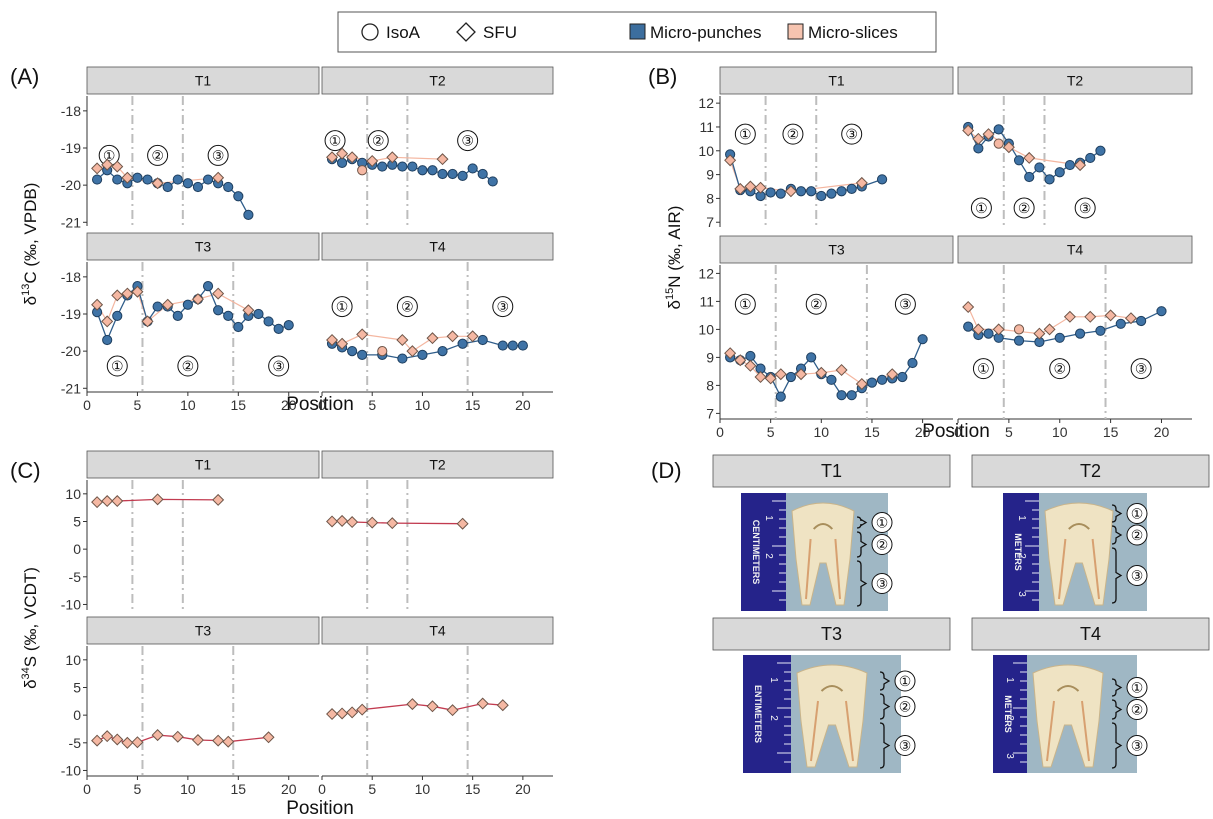  Describe the element at coordinates (1090, 634) in the screenshot. I see `photo-strip-label: T4` at that location.